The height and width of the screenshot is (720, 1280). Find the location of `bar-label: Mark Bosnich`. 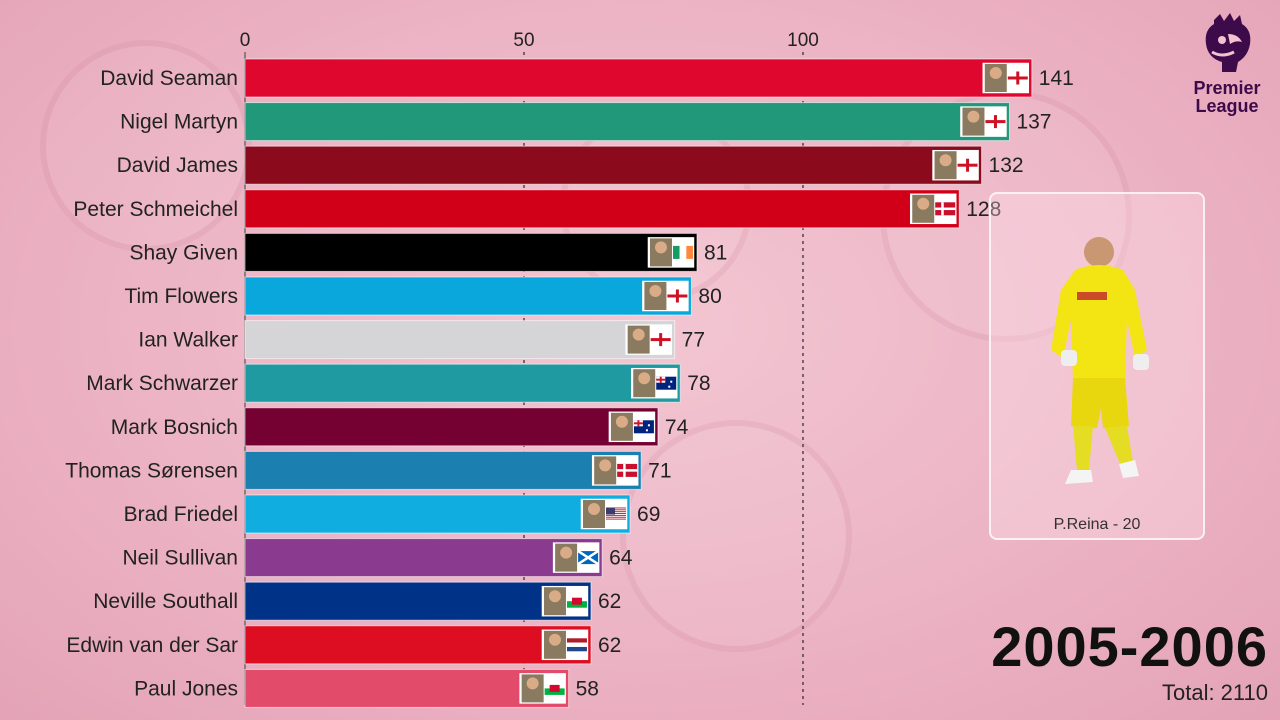

bar-label: Mark Bosnich is located at coordinates (174, 427).